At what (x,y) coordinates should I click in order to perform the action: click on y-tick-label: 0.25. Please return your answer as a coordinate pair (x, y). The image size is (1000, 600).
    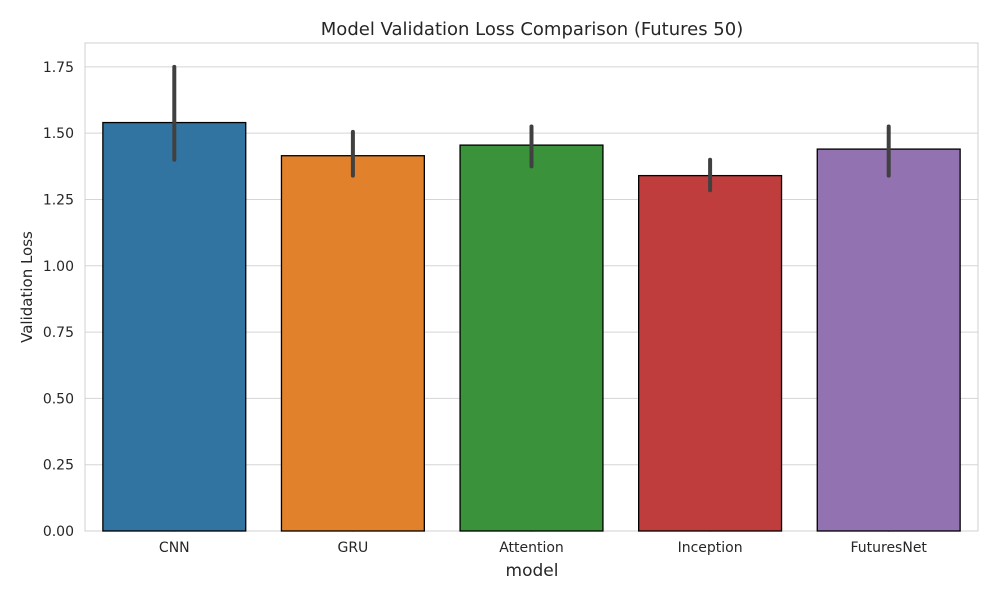
    Looking at the image, I should click on (58, 466).